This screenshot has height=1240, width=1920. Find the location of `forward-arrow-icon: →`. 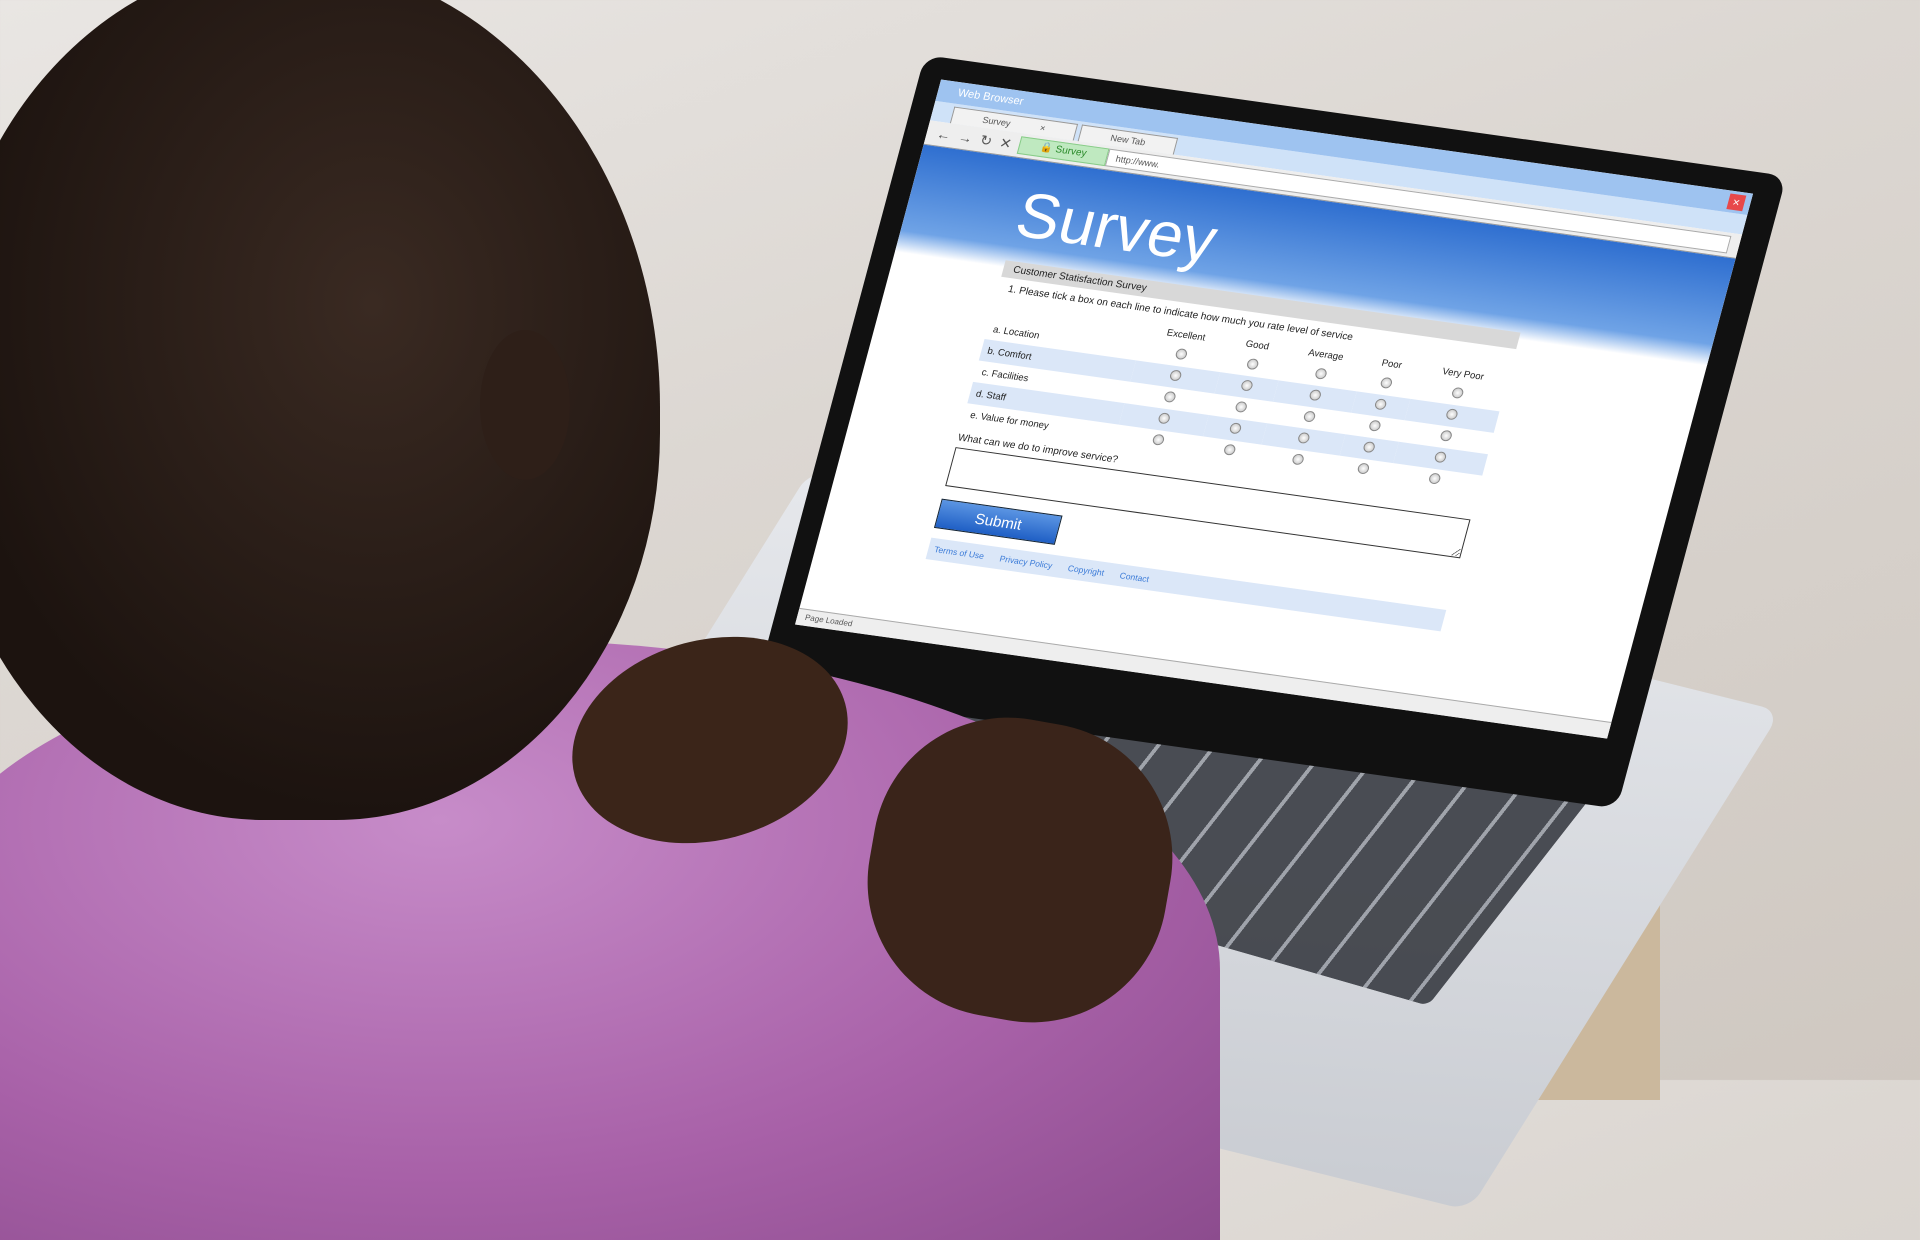

forward-arrow-icon: → is located at coordinates (965, 137).